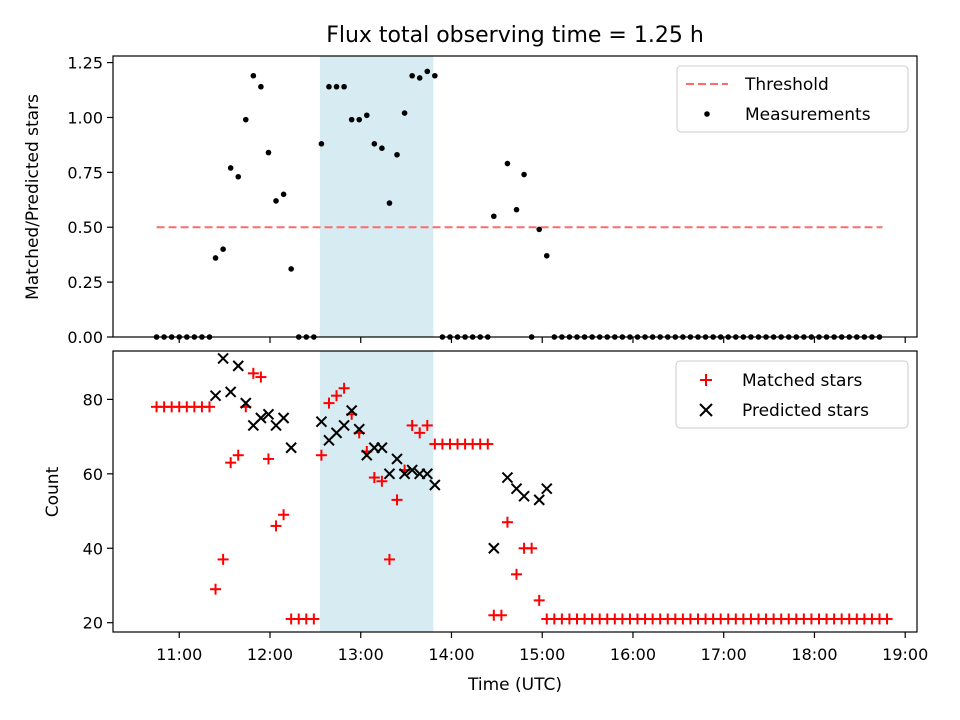  I want to click on x-tick-label: 14:00, so click(451, 654).